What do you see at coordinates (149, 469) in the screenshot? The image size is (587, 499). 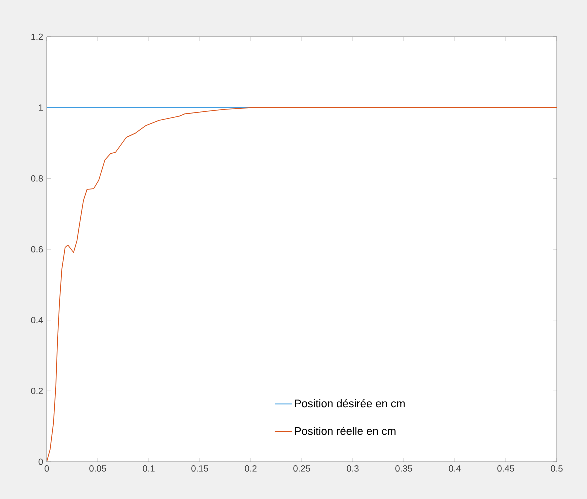 I see `x-tick-label: 0.1` at bounding box center [149, 469].